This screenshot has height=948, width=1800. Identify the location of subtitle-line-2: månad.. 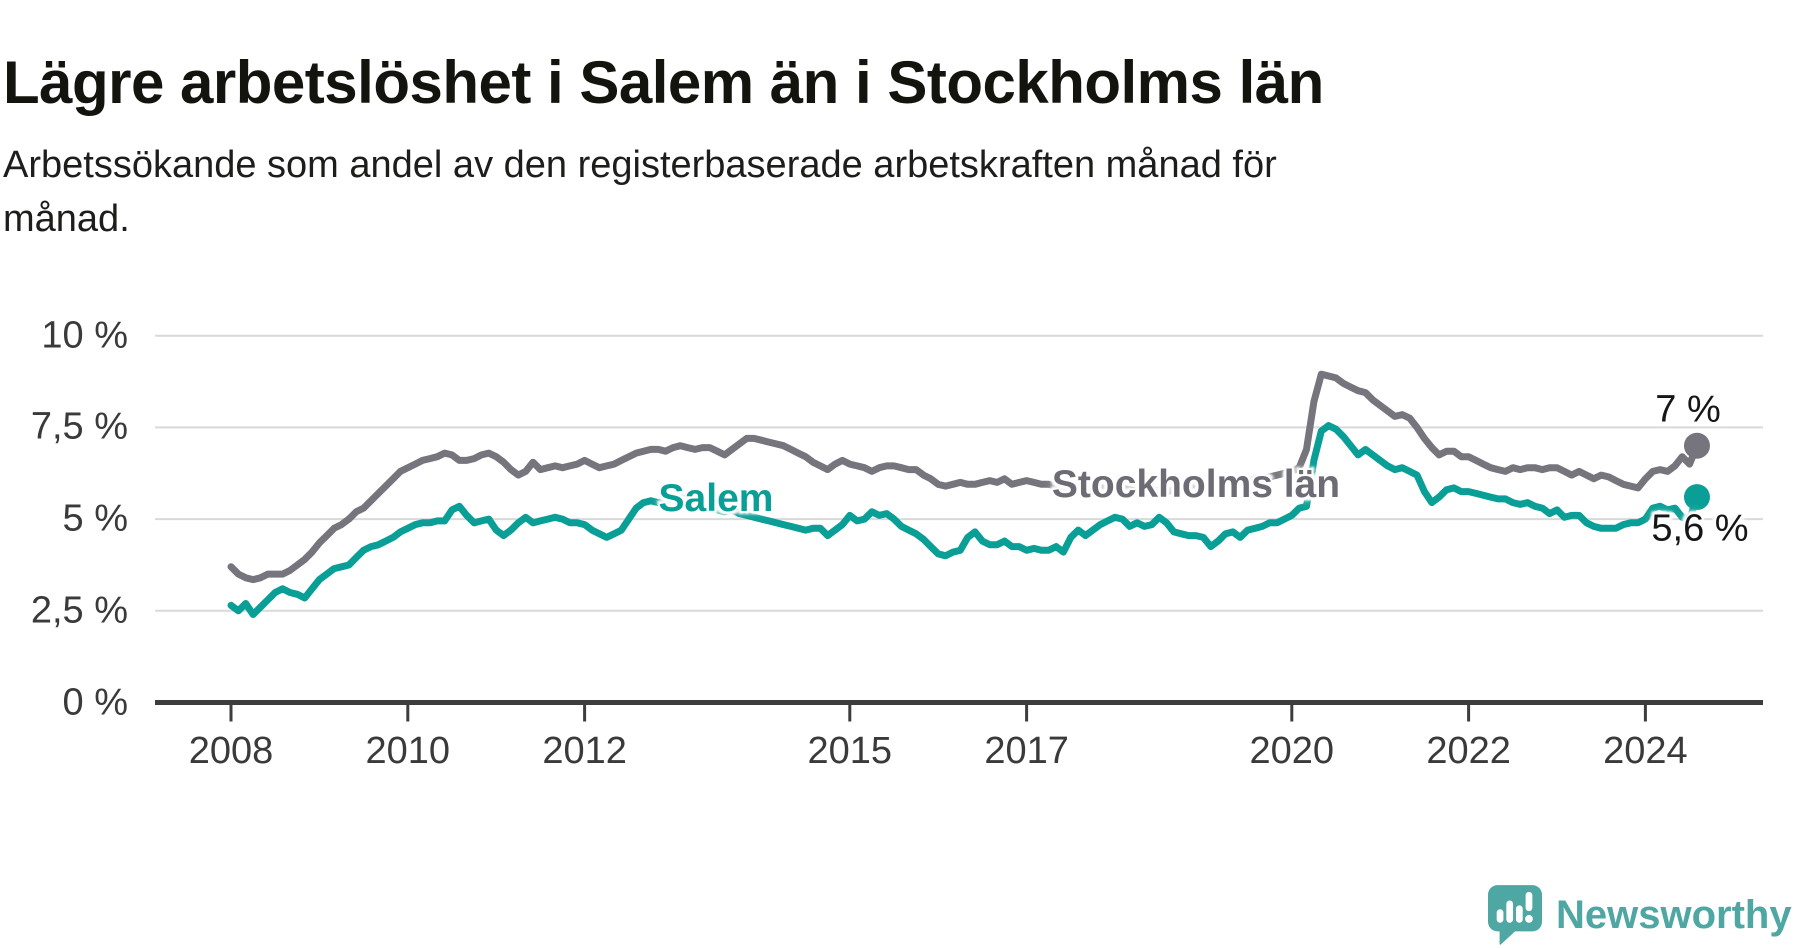
(66, 219).